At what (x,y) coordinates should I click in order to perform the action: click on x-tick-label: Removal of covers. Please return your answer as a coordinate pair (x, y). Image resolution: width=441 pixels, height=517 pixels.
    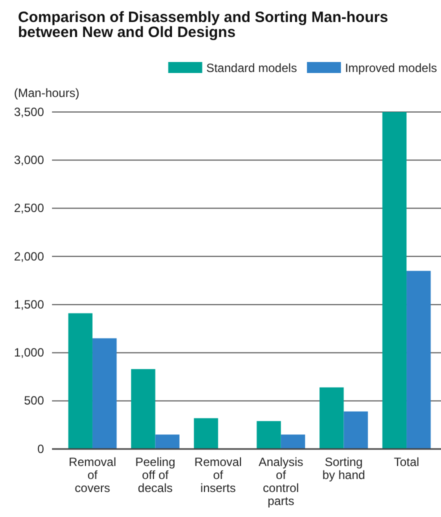
    Looking at the image, I should click on (92, 475).